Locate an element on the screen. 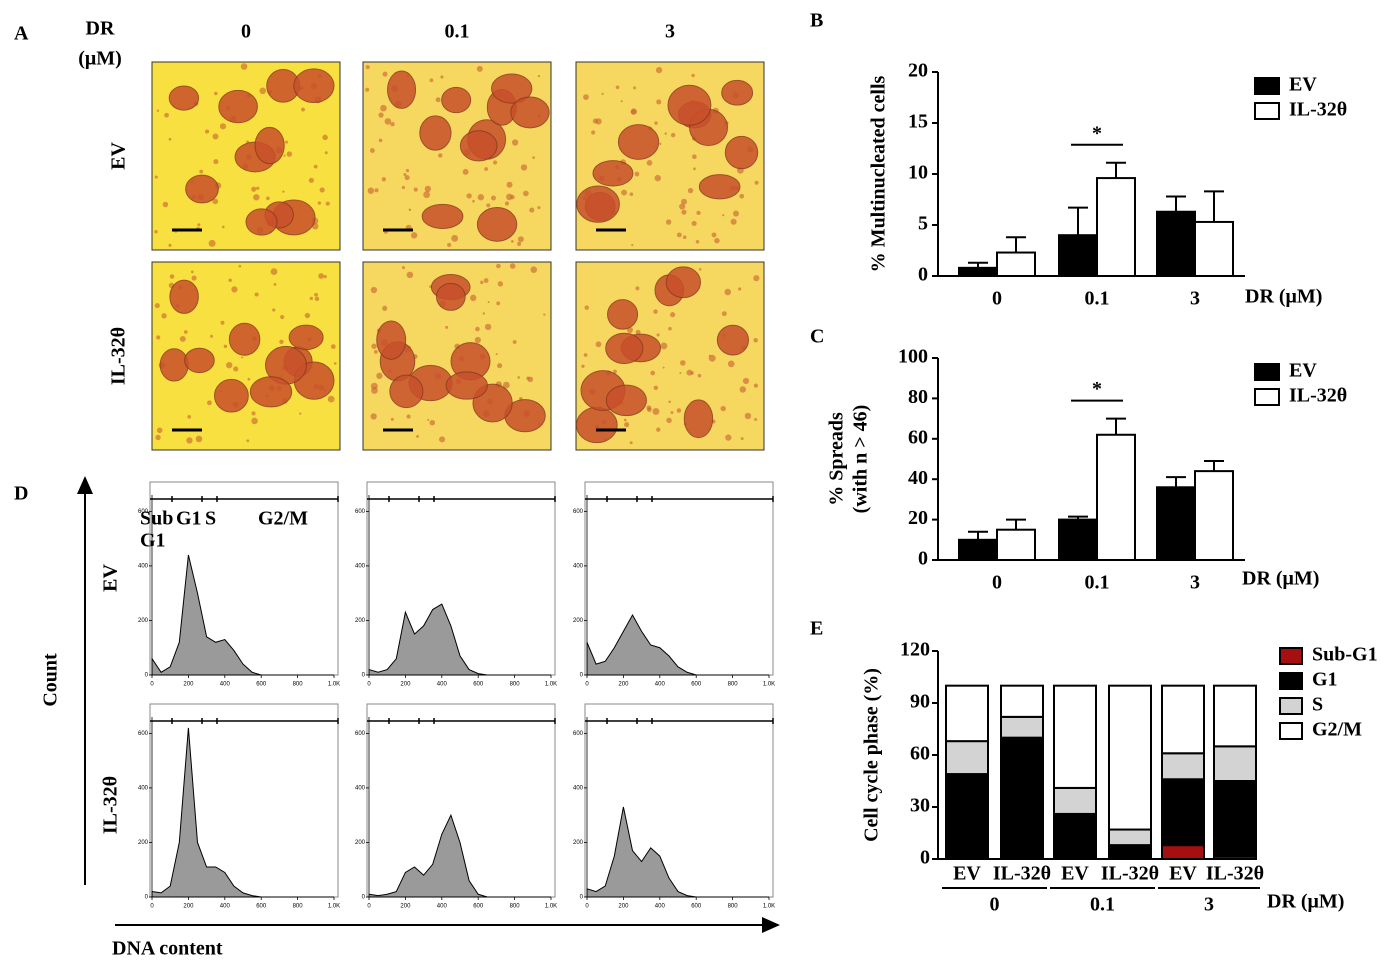  panel-label: C is located at coordinates (817, 337).